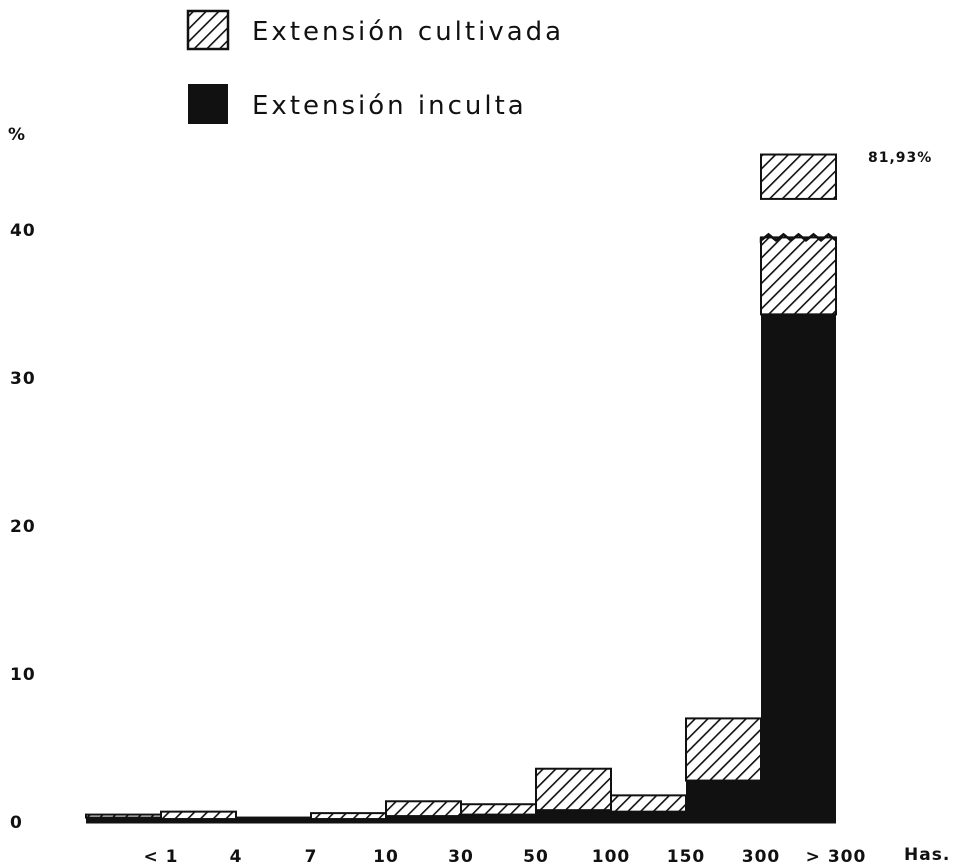 The image size is (960, 868). Describe the element at coordinates (23, 231) in the screenshot. I see `y-tick-label: 40` at that location.